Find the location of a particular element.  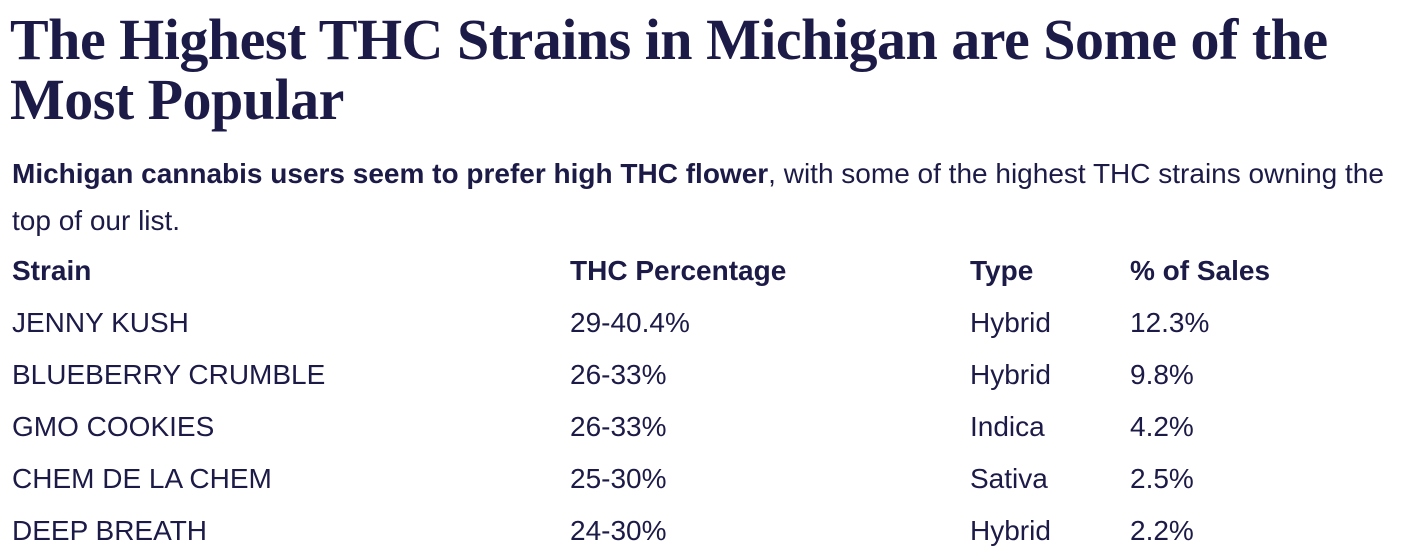

table-cell: Indica is located at coordinates (1007, 426).